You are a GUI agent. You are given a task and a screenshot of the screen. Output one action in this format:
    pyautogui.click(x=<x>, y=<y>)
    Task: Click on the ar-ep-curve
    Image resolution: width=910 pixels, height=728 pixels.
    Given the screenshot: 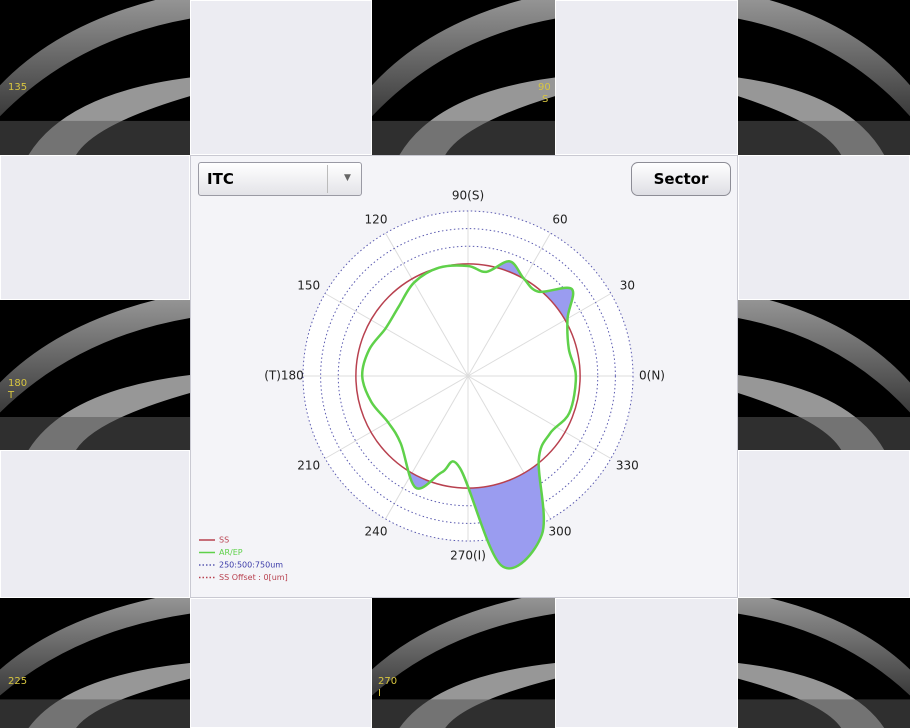 What is the action you would take?
    pyautogui.click(x=469, y=415)
    